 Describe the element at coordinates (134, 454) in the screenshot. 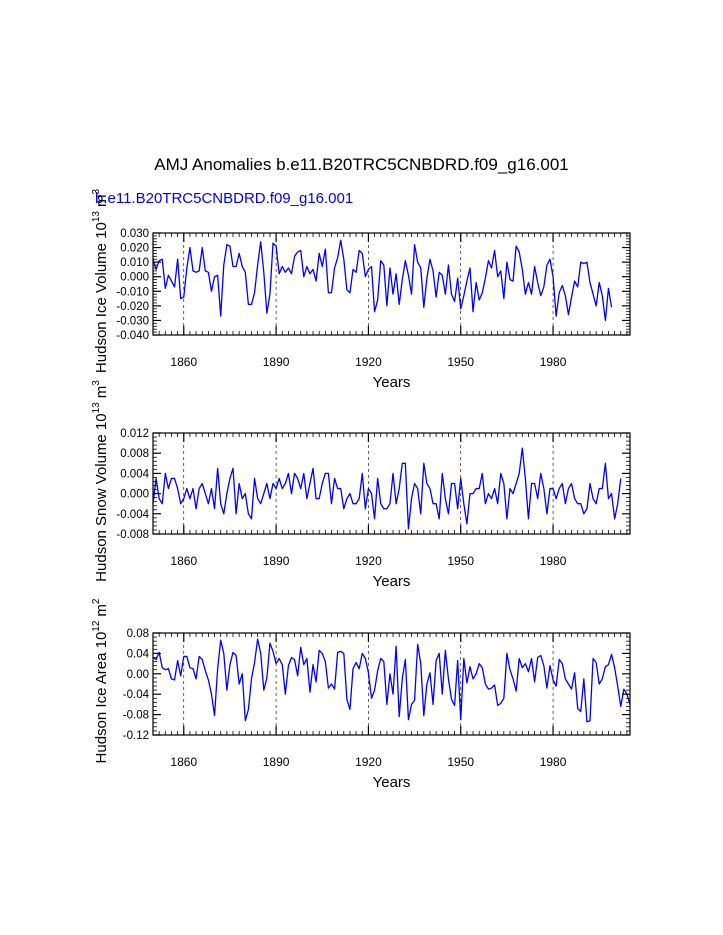

I see `y-tick-label: 0.008` at that location.